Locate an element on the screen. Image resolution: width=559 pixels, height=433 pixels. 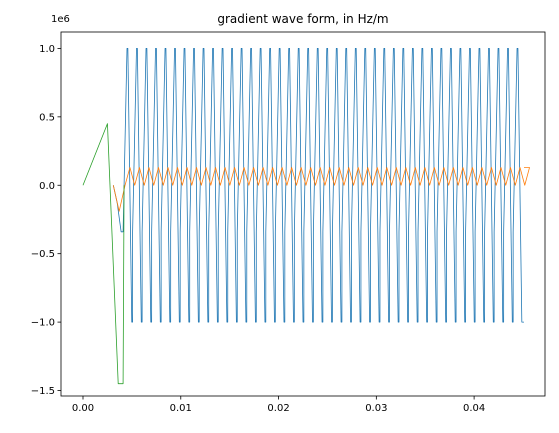
y-offset-label: 1e6 is located at coordinates (60, 19).